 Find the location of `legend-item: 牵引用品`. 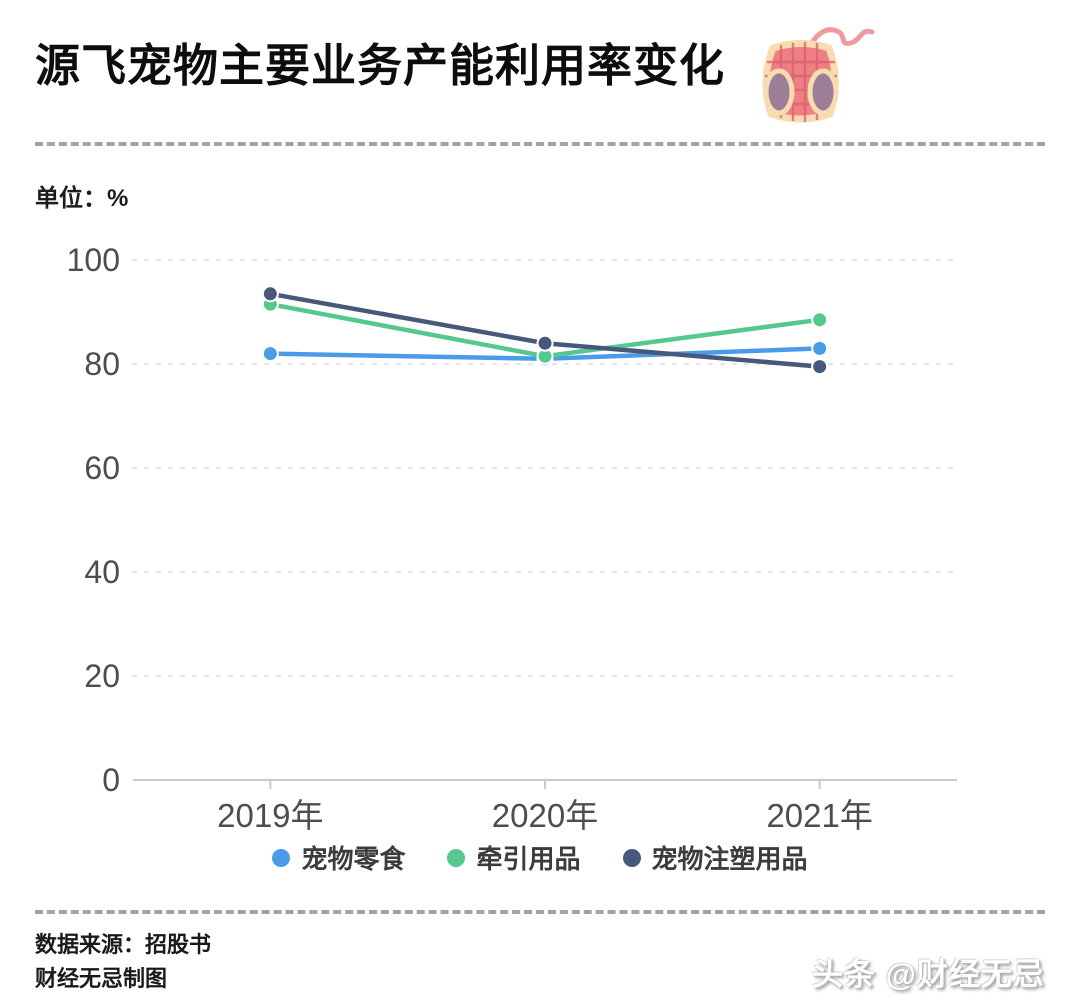

legend-item: 牵引用品 is located at coordinates (514, 857).